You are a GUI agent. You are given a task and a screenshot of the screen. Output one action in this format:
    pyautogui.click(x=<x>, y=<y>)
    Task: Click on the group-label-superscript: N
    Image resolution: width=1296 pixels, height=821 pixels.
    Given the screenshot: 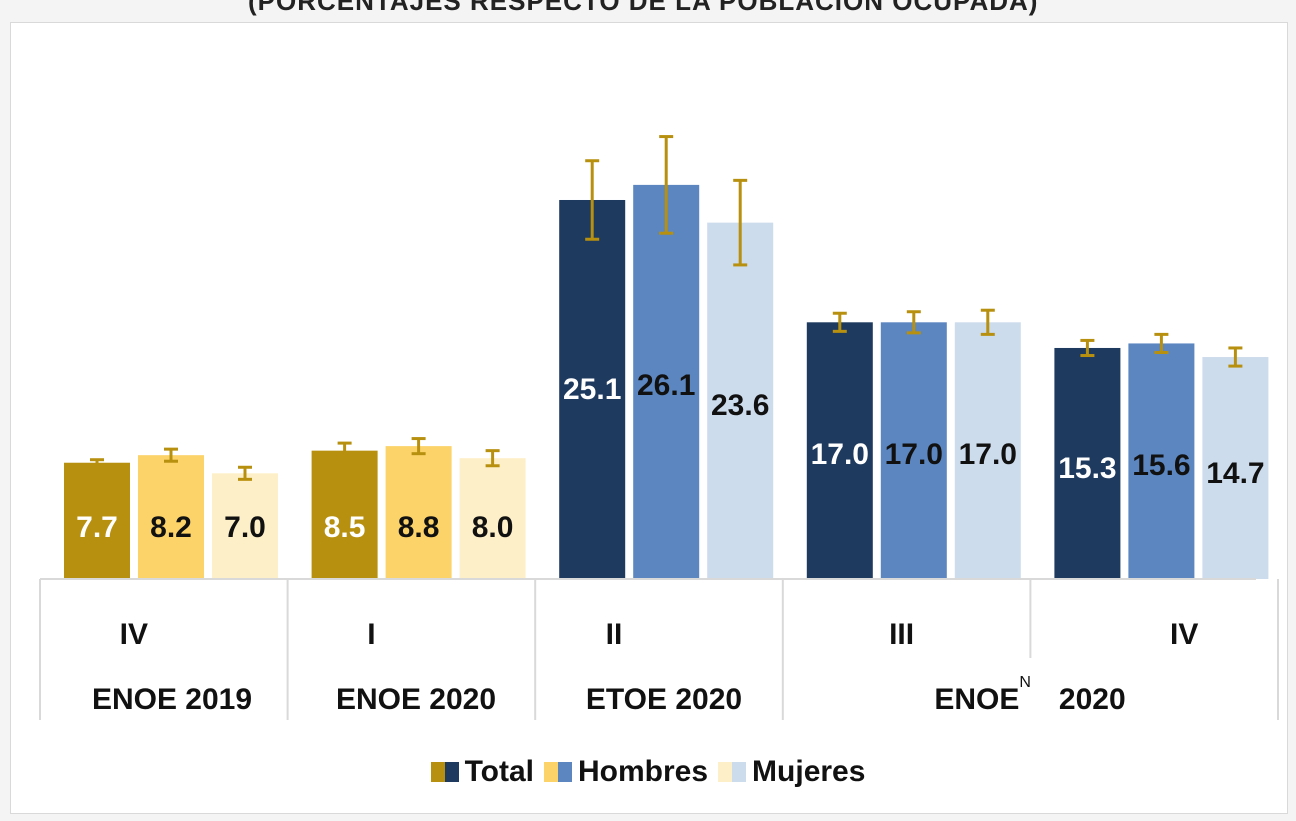 What is the action you would take?
    pyautogui.click(x=1025, y=682)
    